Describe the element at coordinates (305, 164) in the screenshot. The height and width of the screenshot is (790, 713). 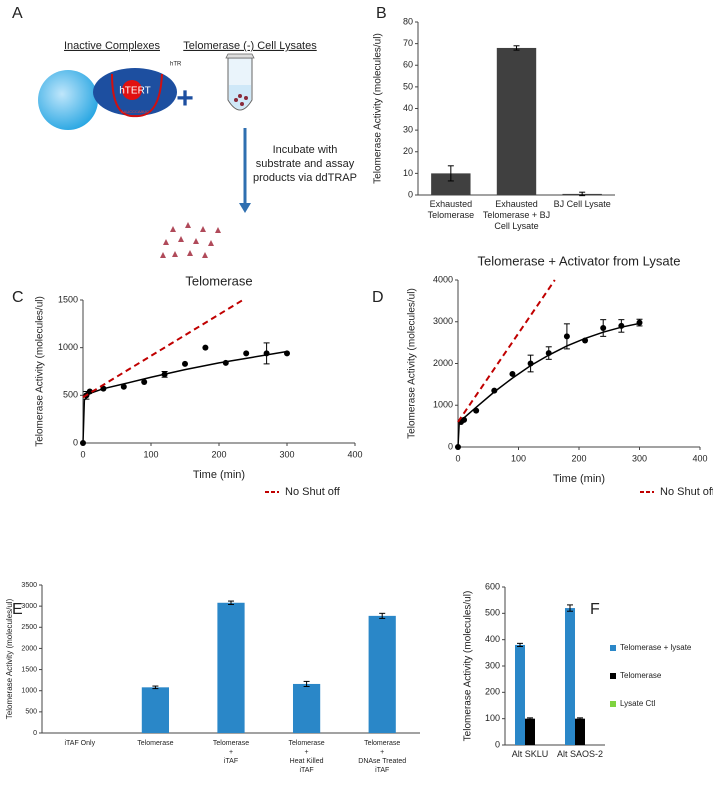
I see `incubate-text: substrate and assay` at that location.